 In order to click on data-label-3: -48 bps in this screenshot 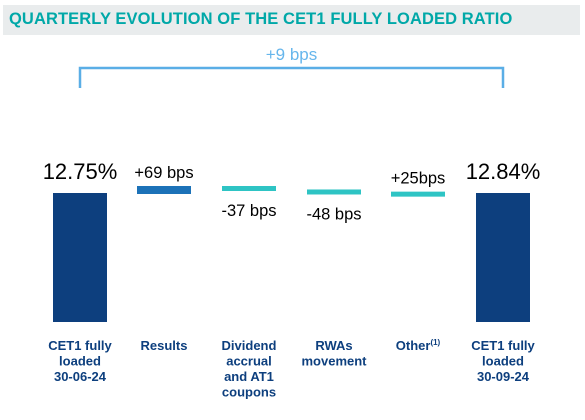, I will do `click(333, 214)`.